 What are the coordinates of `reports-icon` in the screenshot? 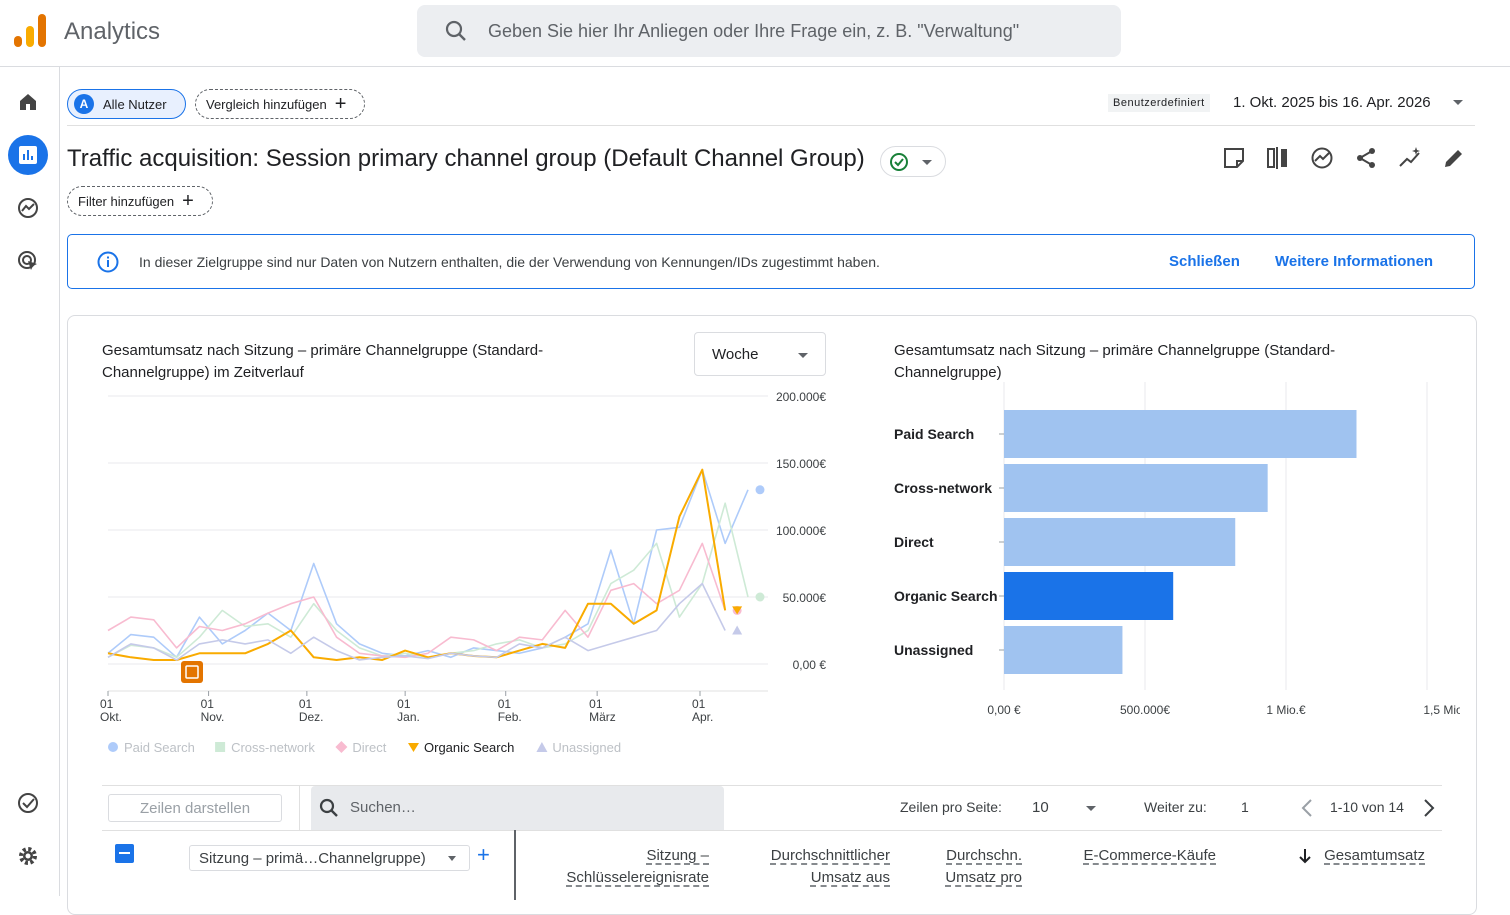 It's located at (28, 155).